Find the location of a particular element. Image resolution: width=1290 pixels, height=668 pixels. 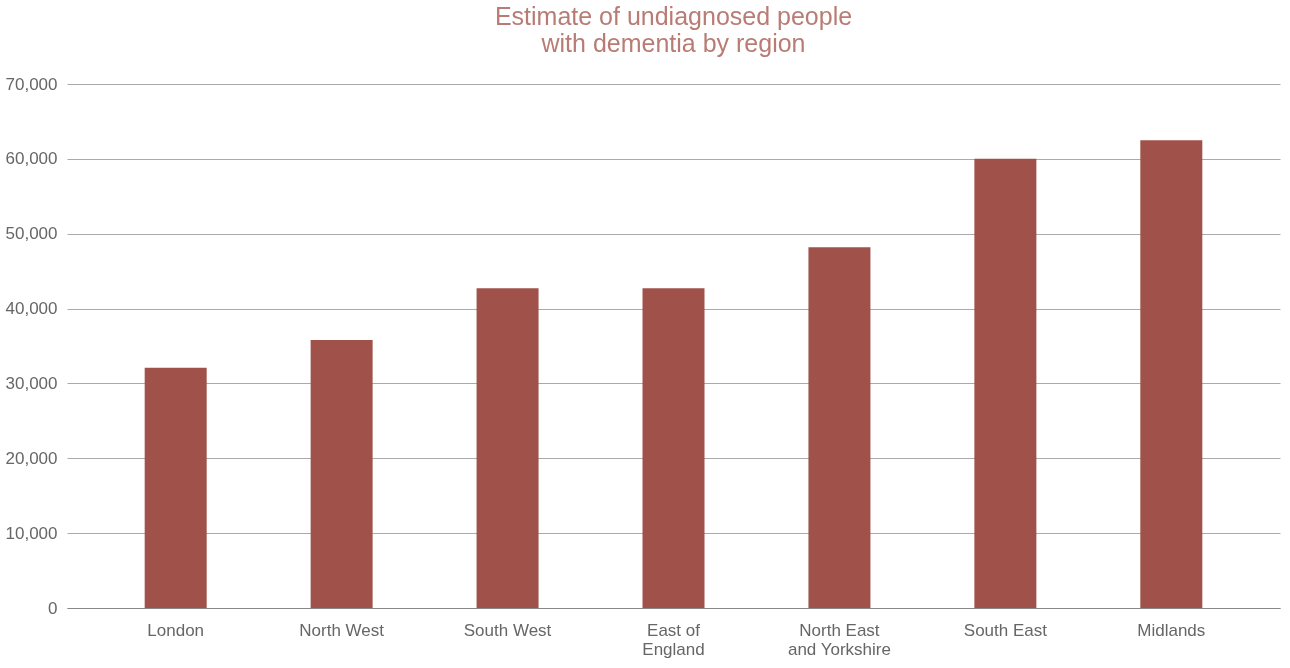

x-tick-label: Midlands is located at coordinates (1171, 630).